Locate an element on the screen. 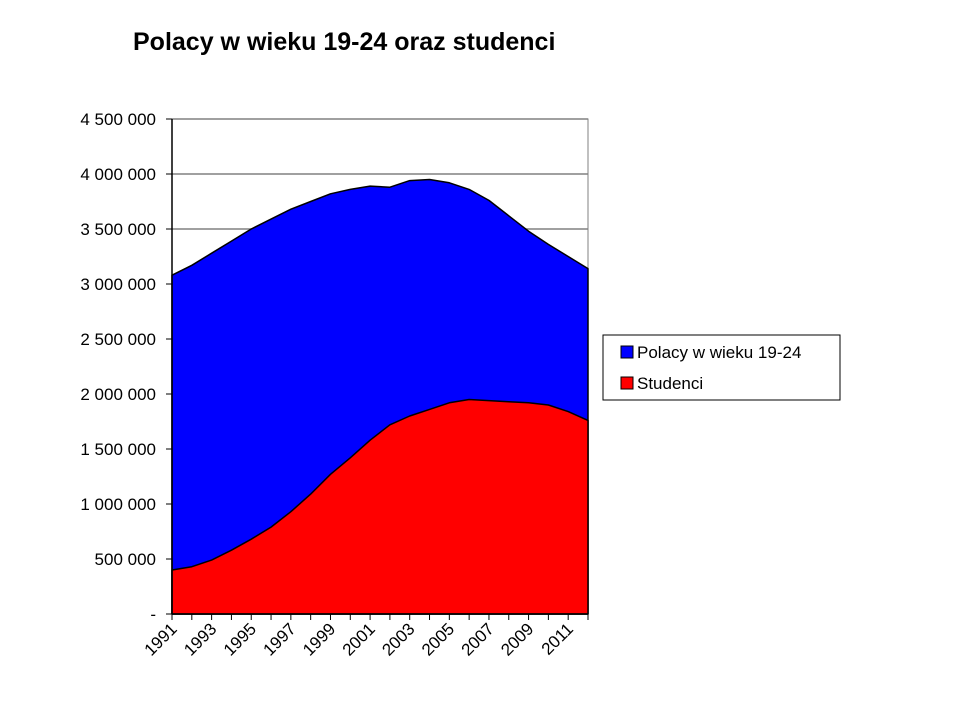 This screenshot has height=720, width=960. x-tick-label: 2001 is located at coordinates (359, 639).